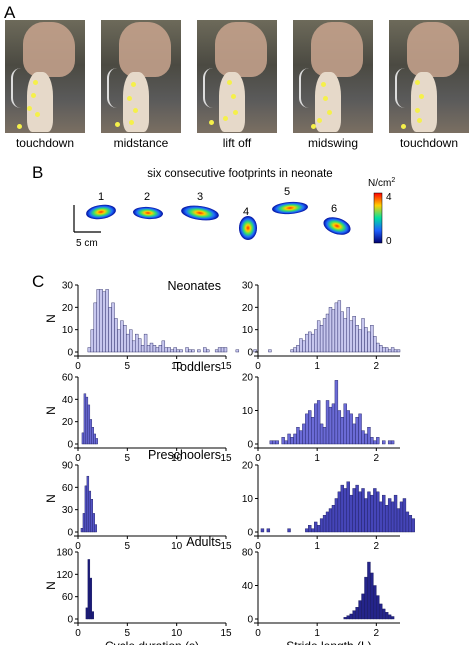 This screenshot has width=474, height=645. Describe the element at coordinates (328, 642) in the screenshot. I see `x-axis-label: Stride length (L)` at that location.